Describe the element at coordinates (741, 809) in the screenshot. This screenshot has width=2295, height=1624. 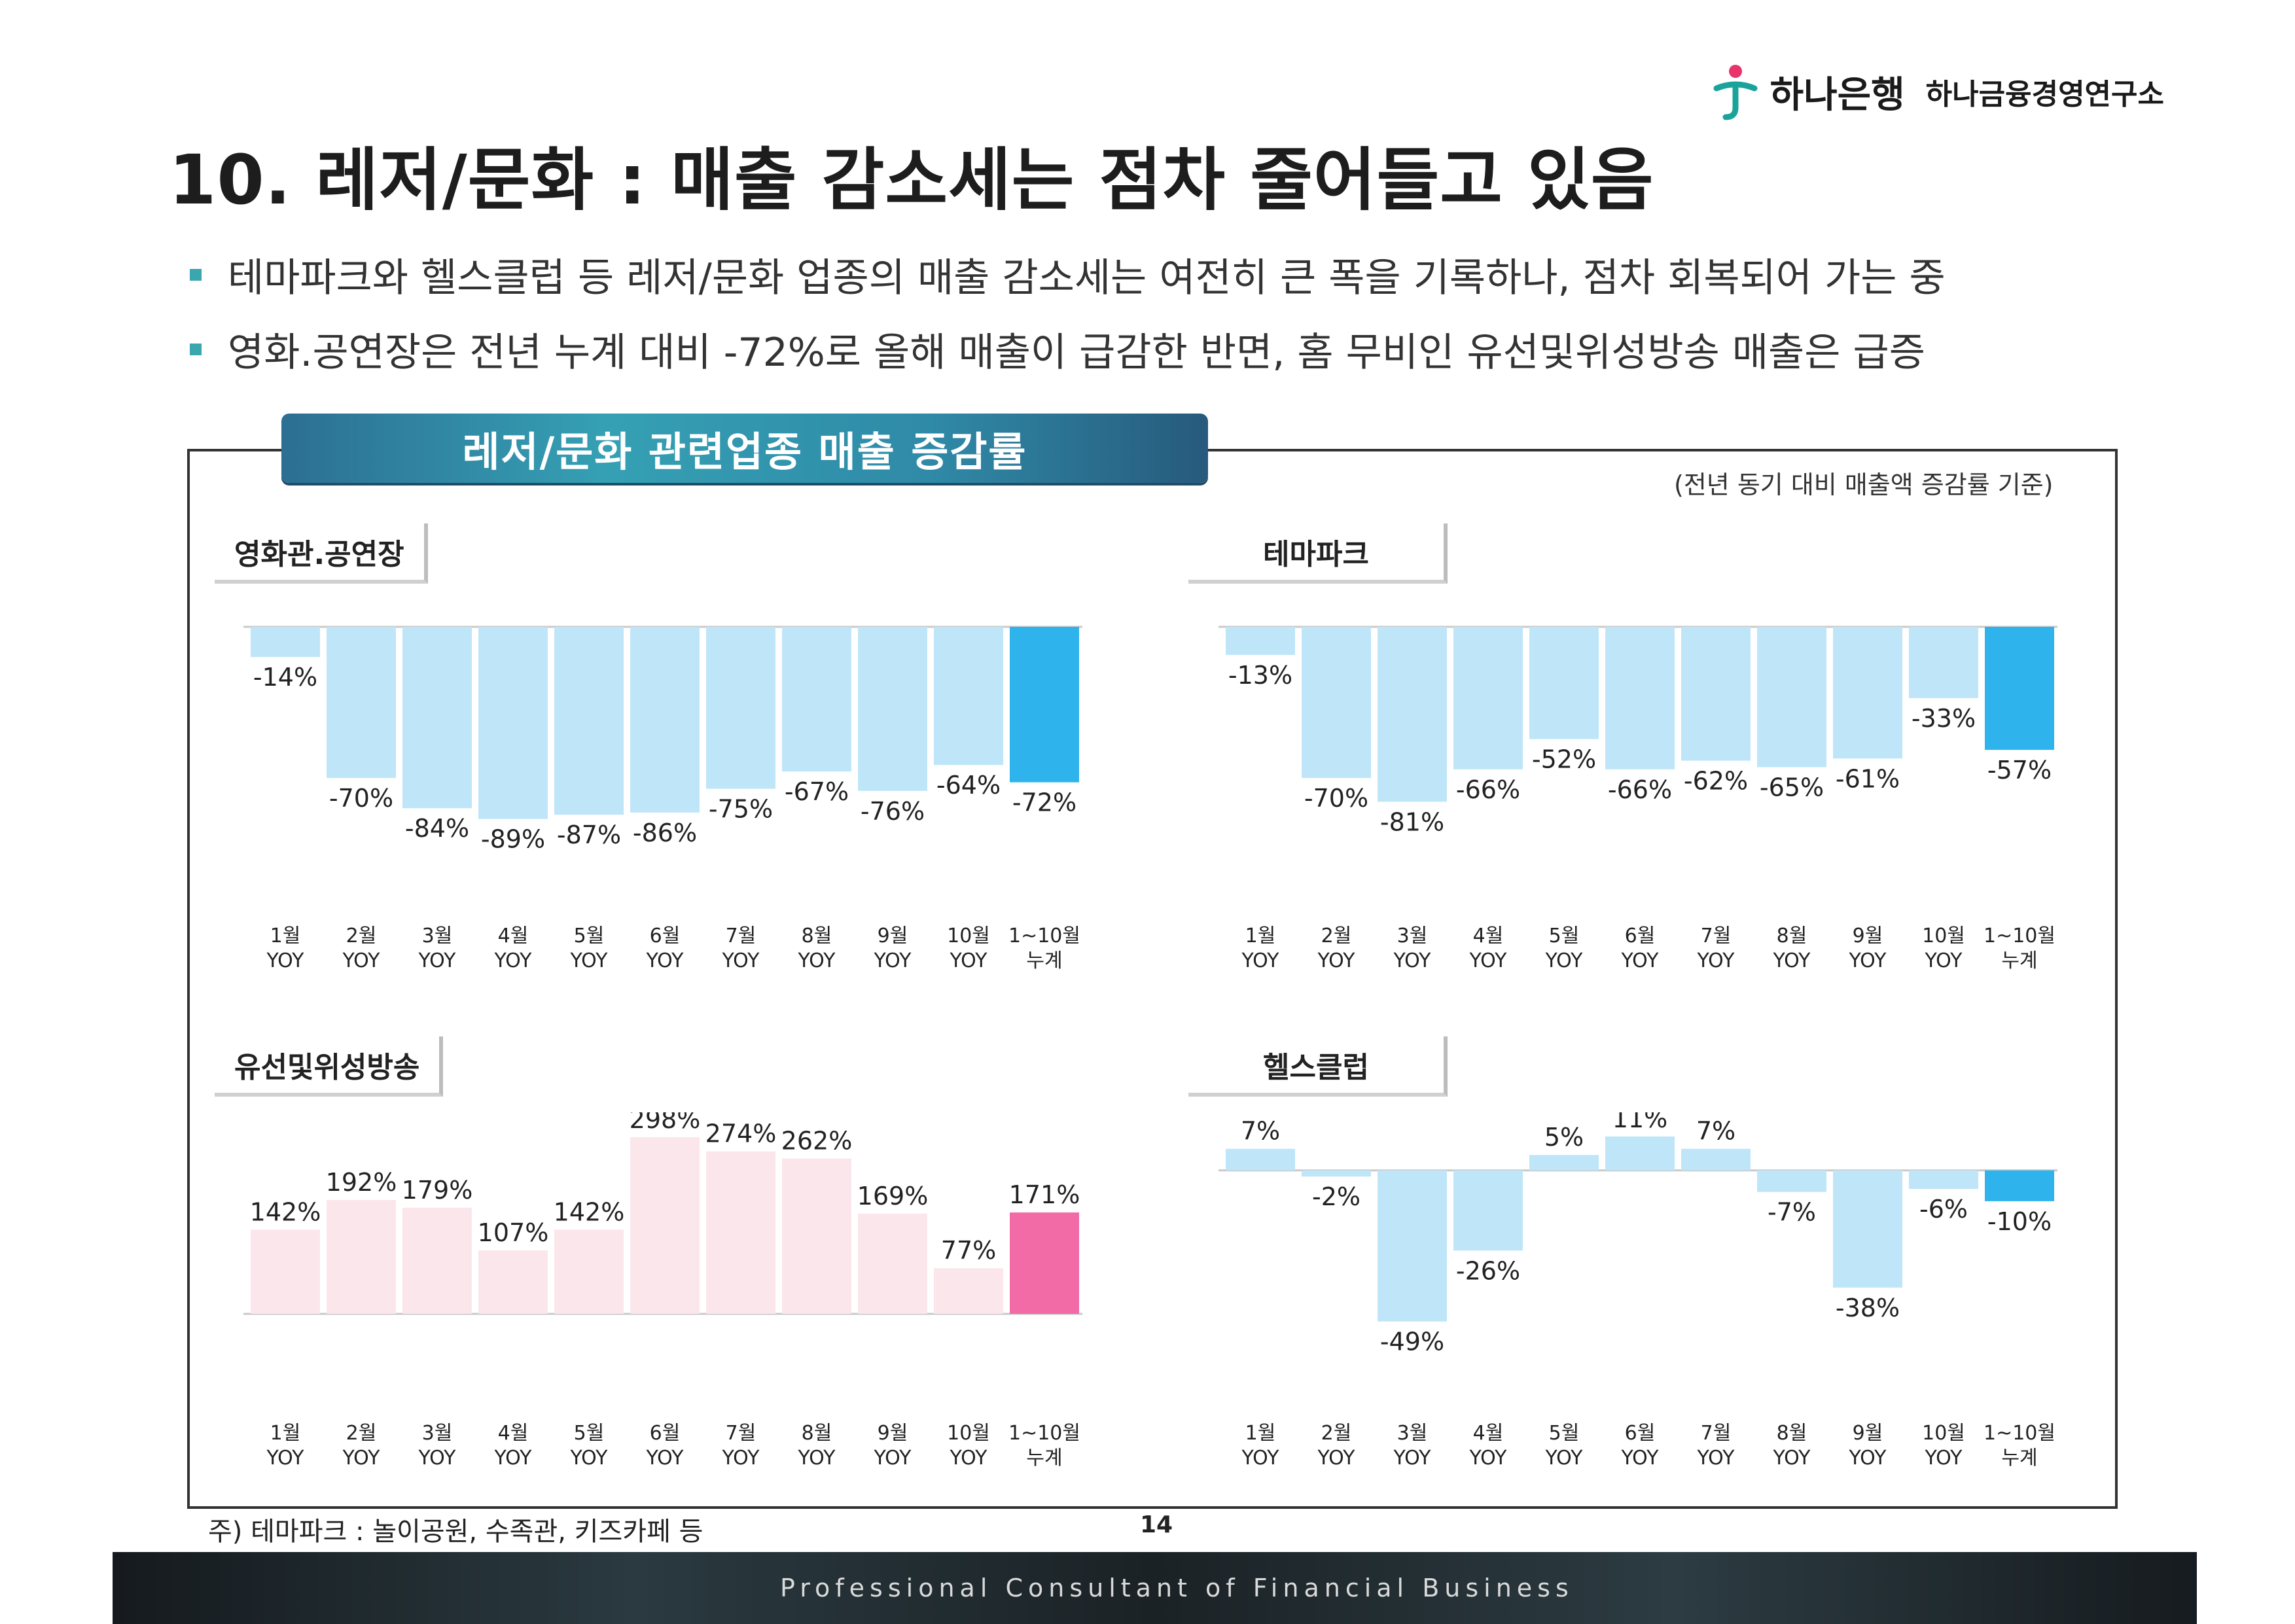
I see `data-label: -75%` at that location.